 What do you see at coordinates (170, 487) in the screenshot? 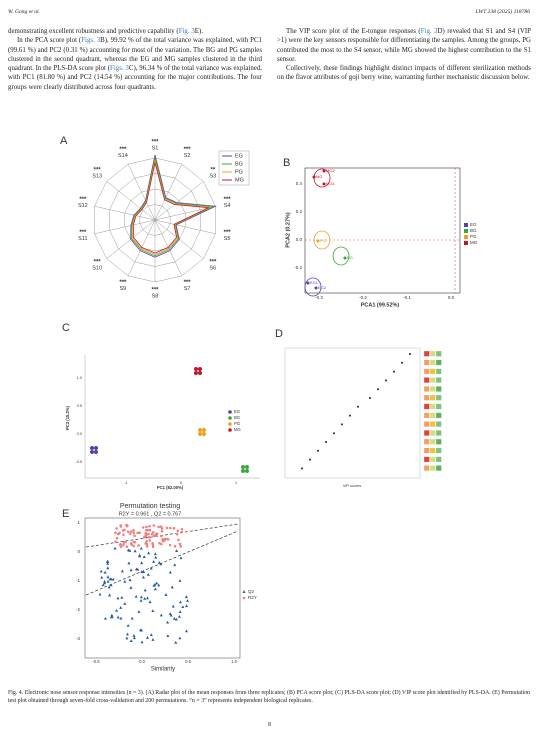
I see `label: PC1 (82.00%)` at bounding box center [170, 487].